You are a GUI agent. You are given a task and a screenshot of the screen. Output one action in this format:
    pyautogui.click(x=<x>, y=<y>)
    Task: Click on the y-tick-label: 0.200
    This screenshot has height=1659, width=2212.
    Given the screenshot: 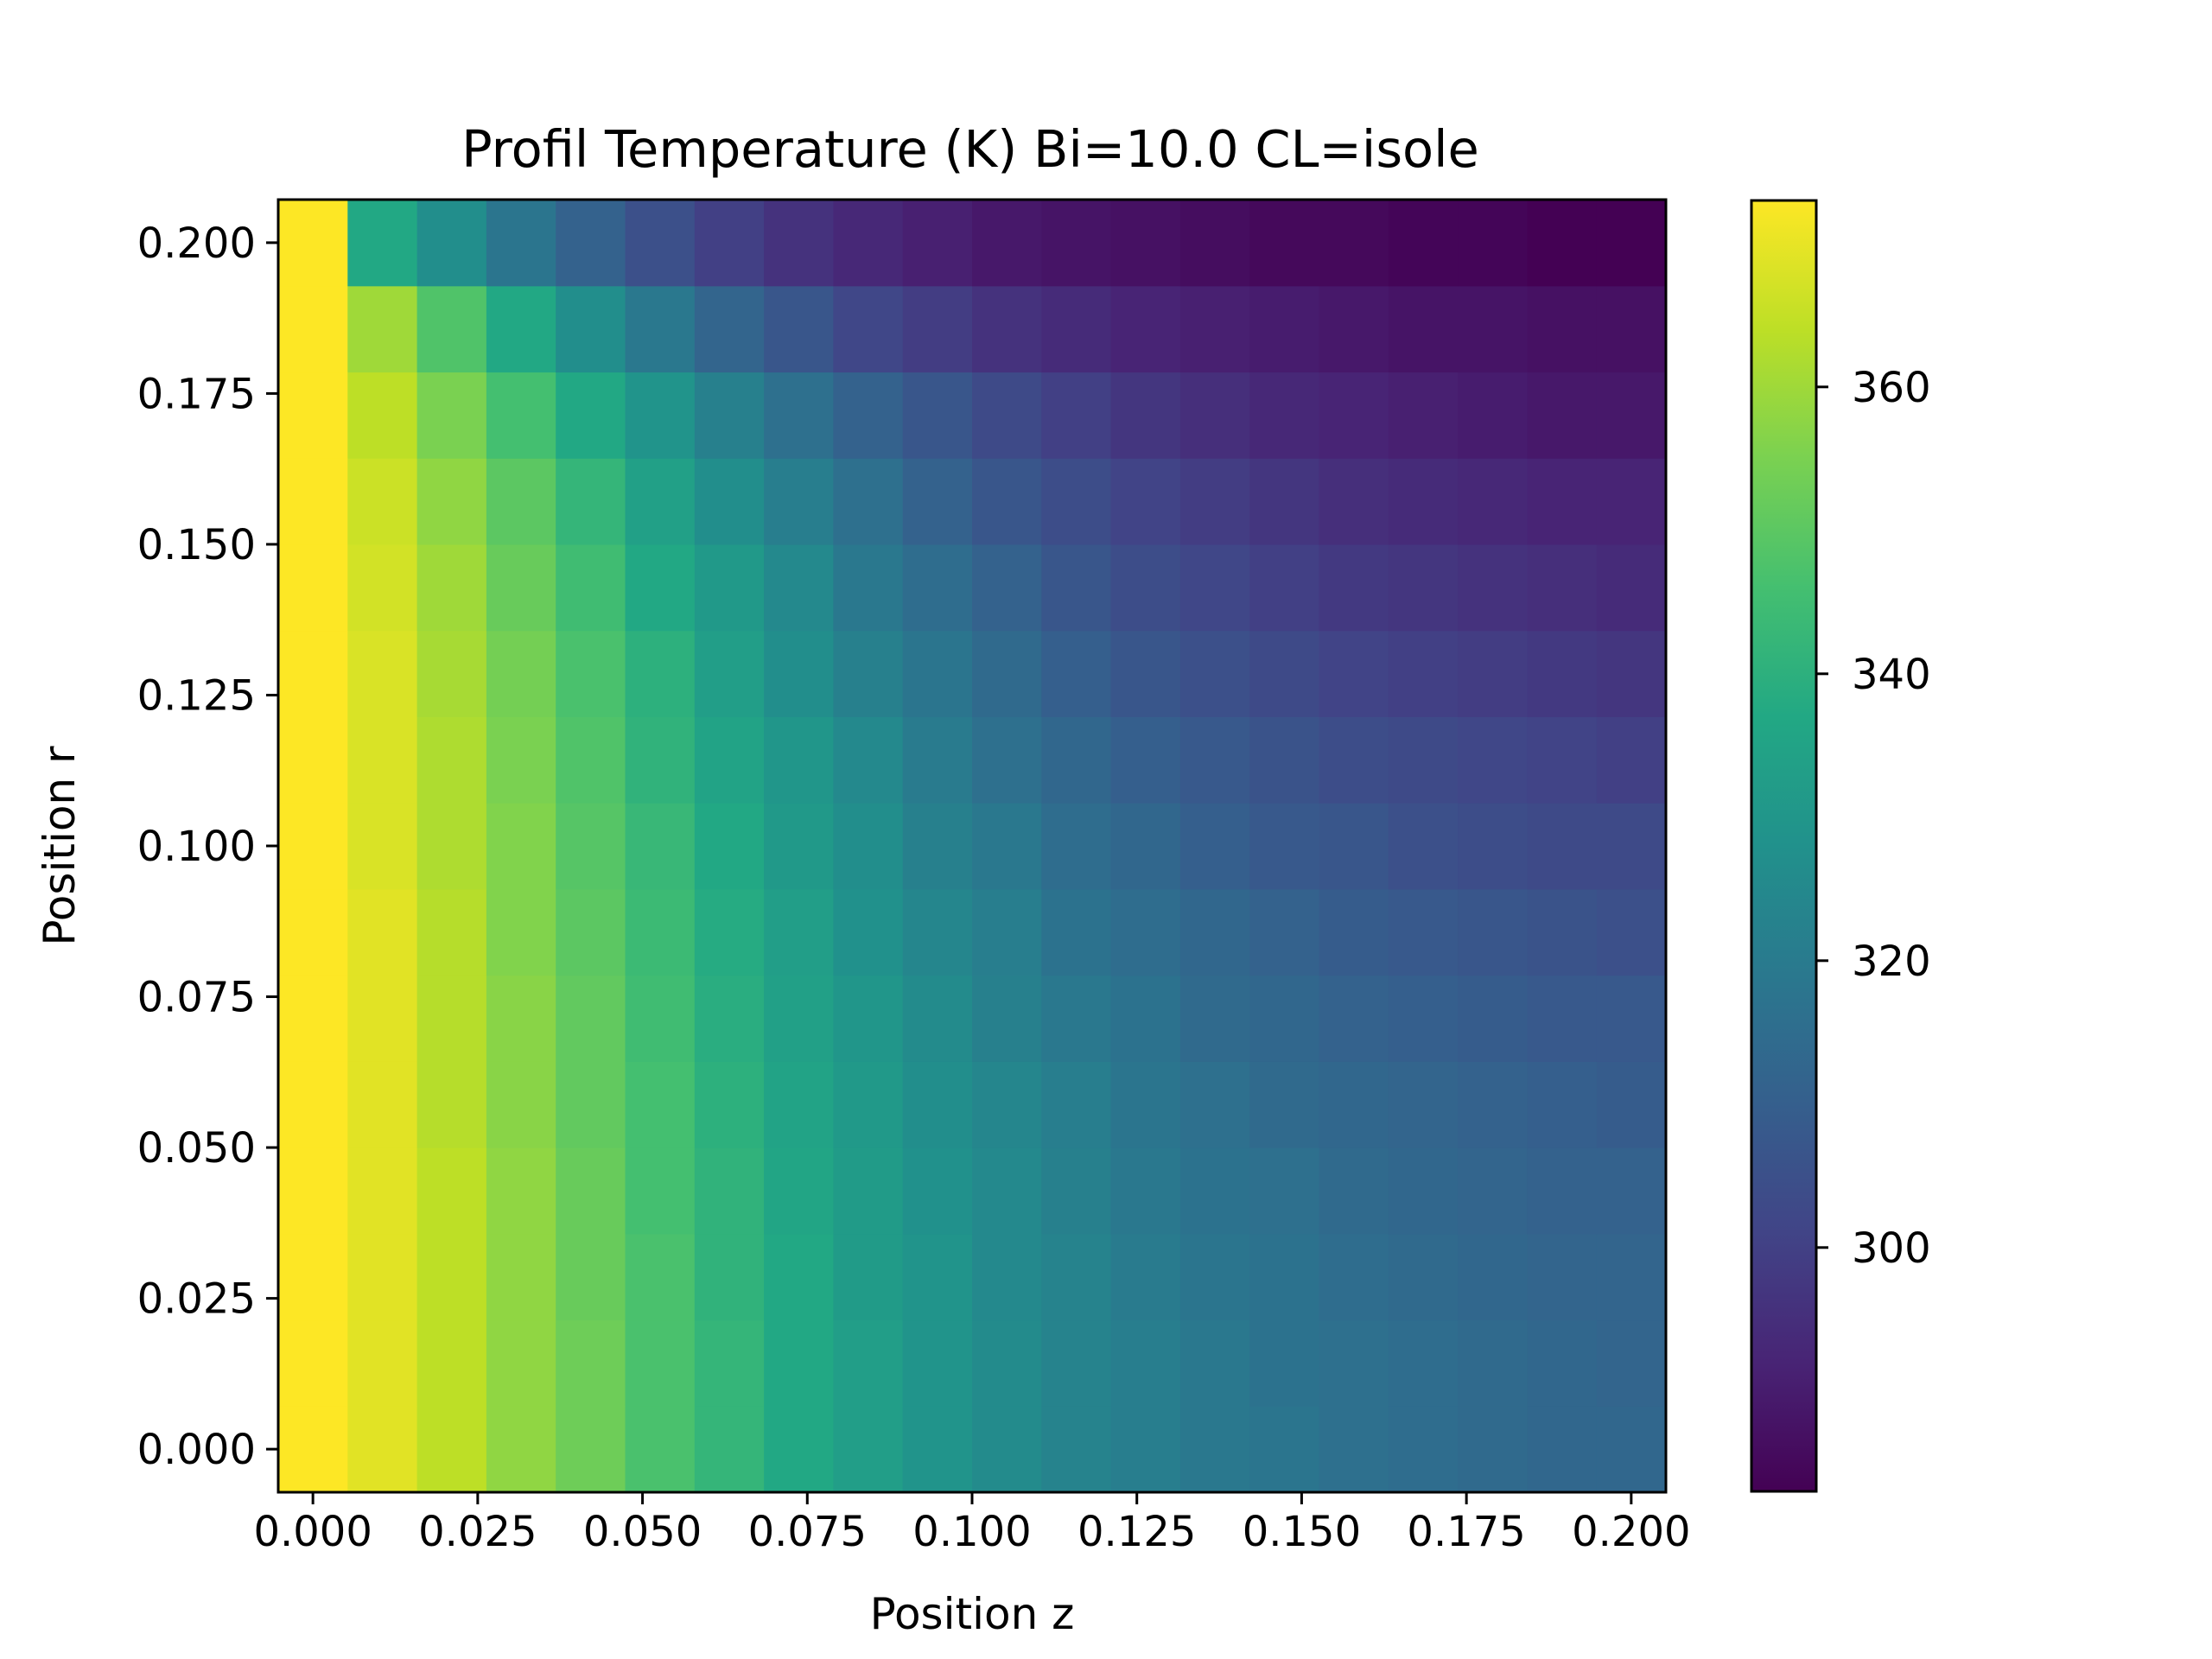 What is the action you would take?
    pyautogui.click(x=196, y=243)
    